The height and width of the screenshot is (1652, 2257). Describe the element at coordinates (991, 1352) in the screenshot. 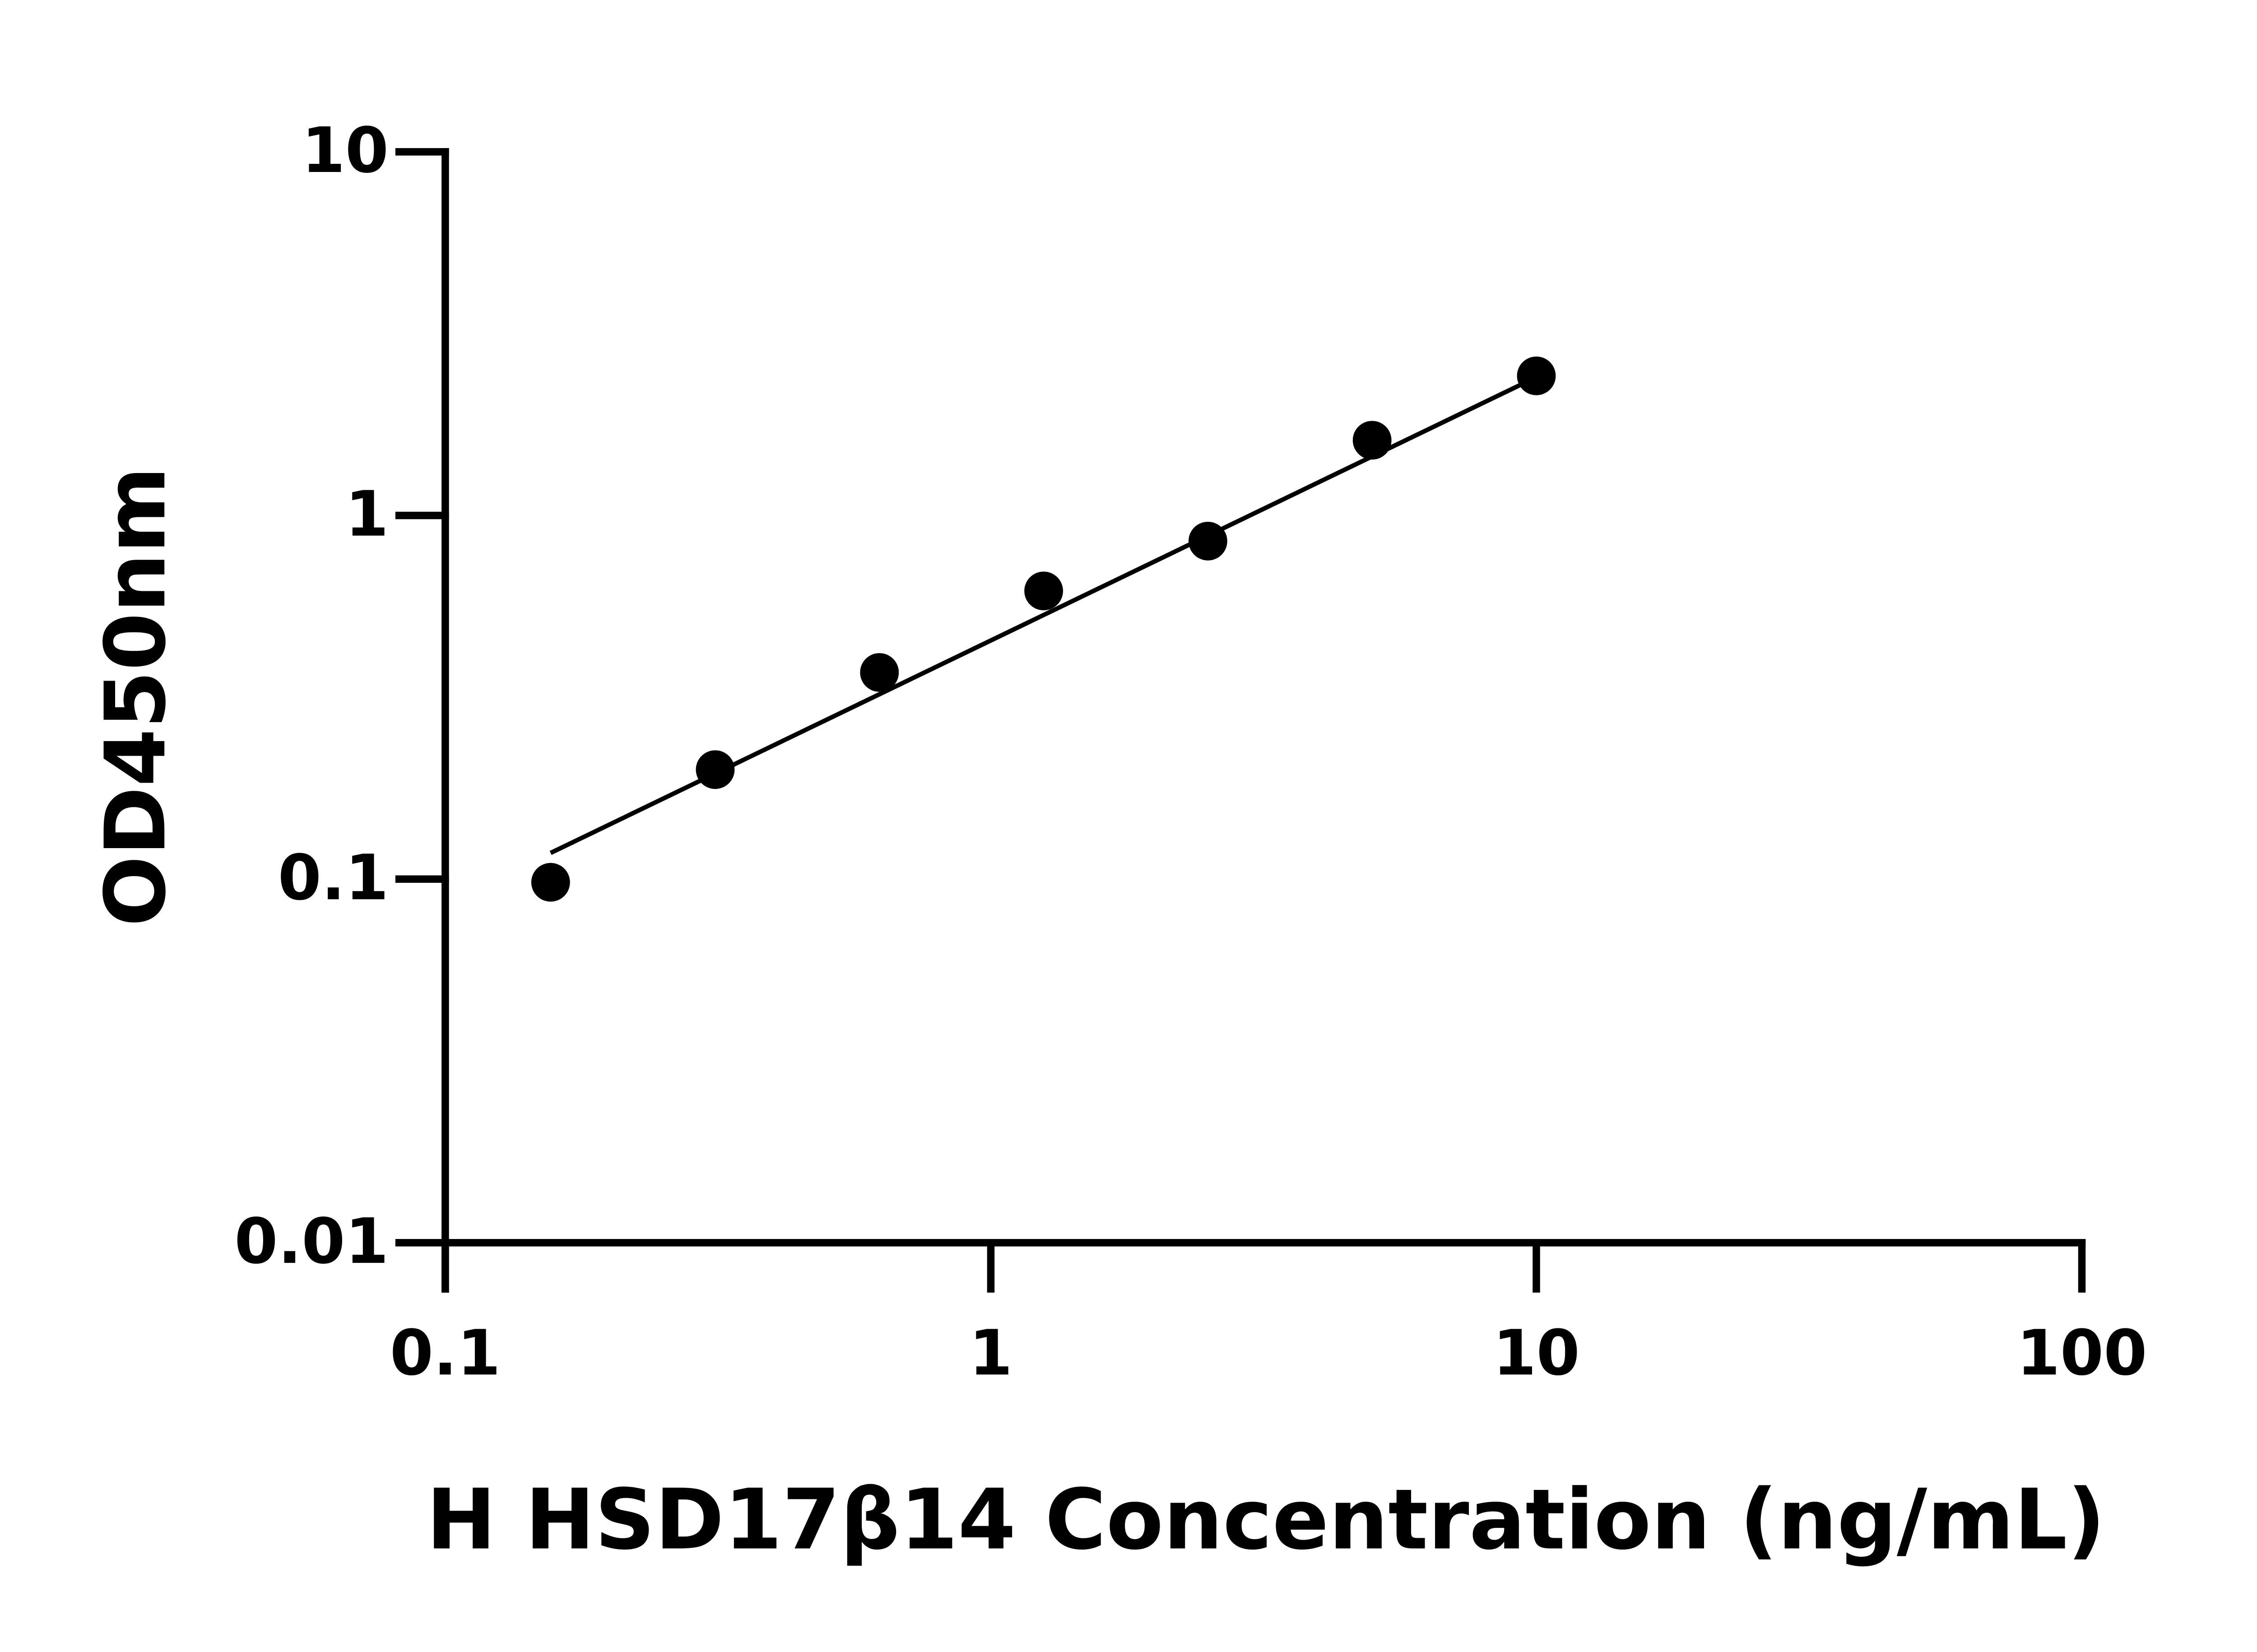

I see `x-tick-label: 1` at that location.